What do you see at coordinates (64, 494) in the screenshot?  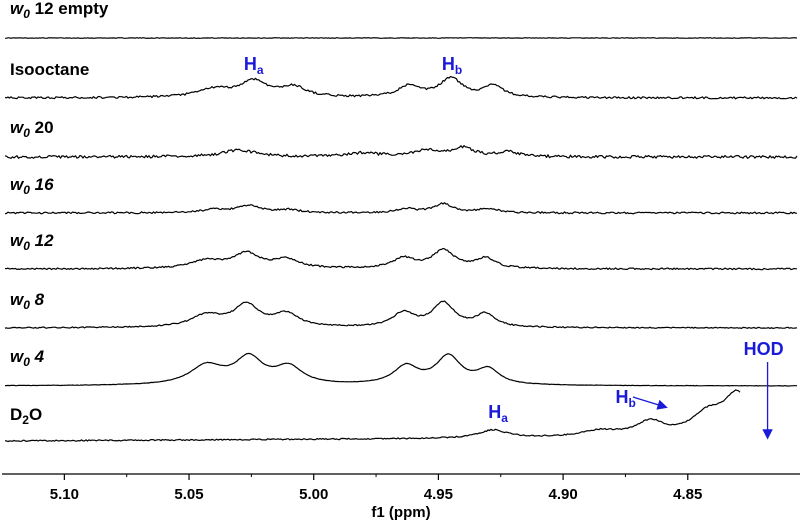 I see `x-tick-label: 5.10` at bounding box center [64, 494].